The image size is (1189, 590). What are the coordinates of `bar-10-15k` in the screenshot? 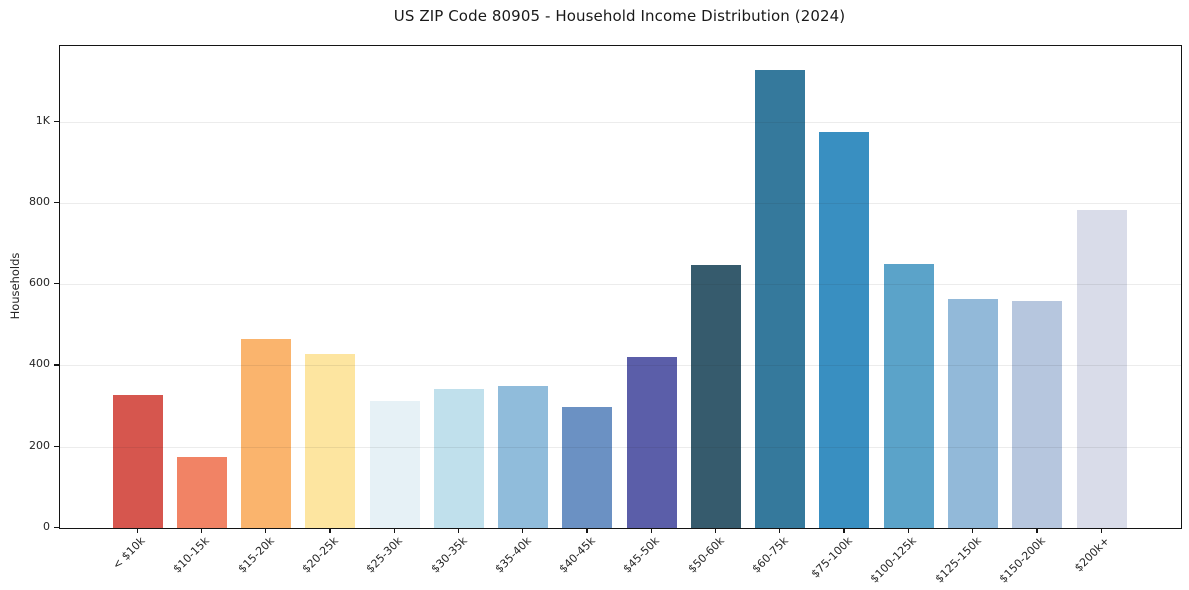 It's located at (201, 492).